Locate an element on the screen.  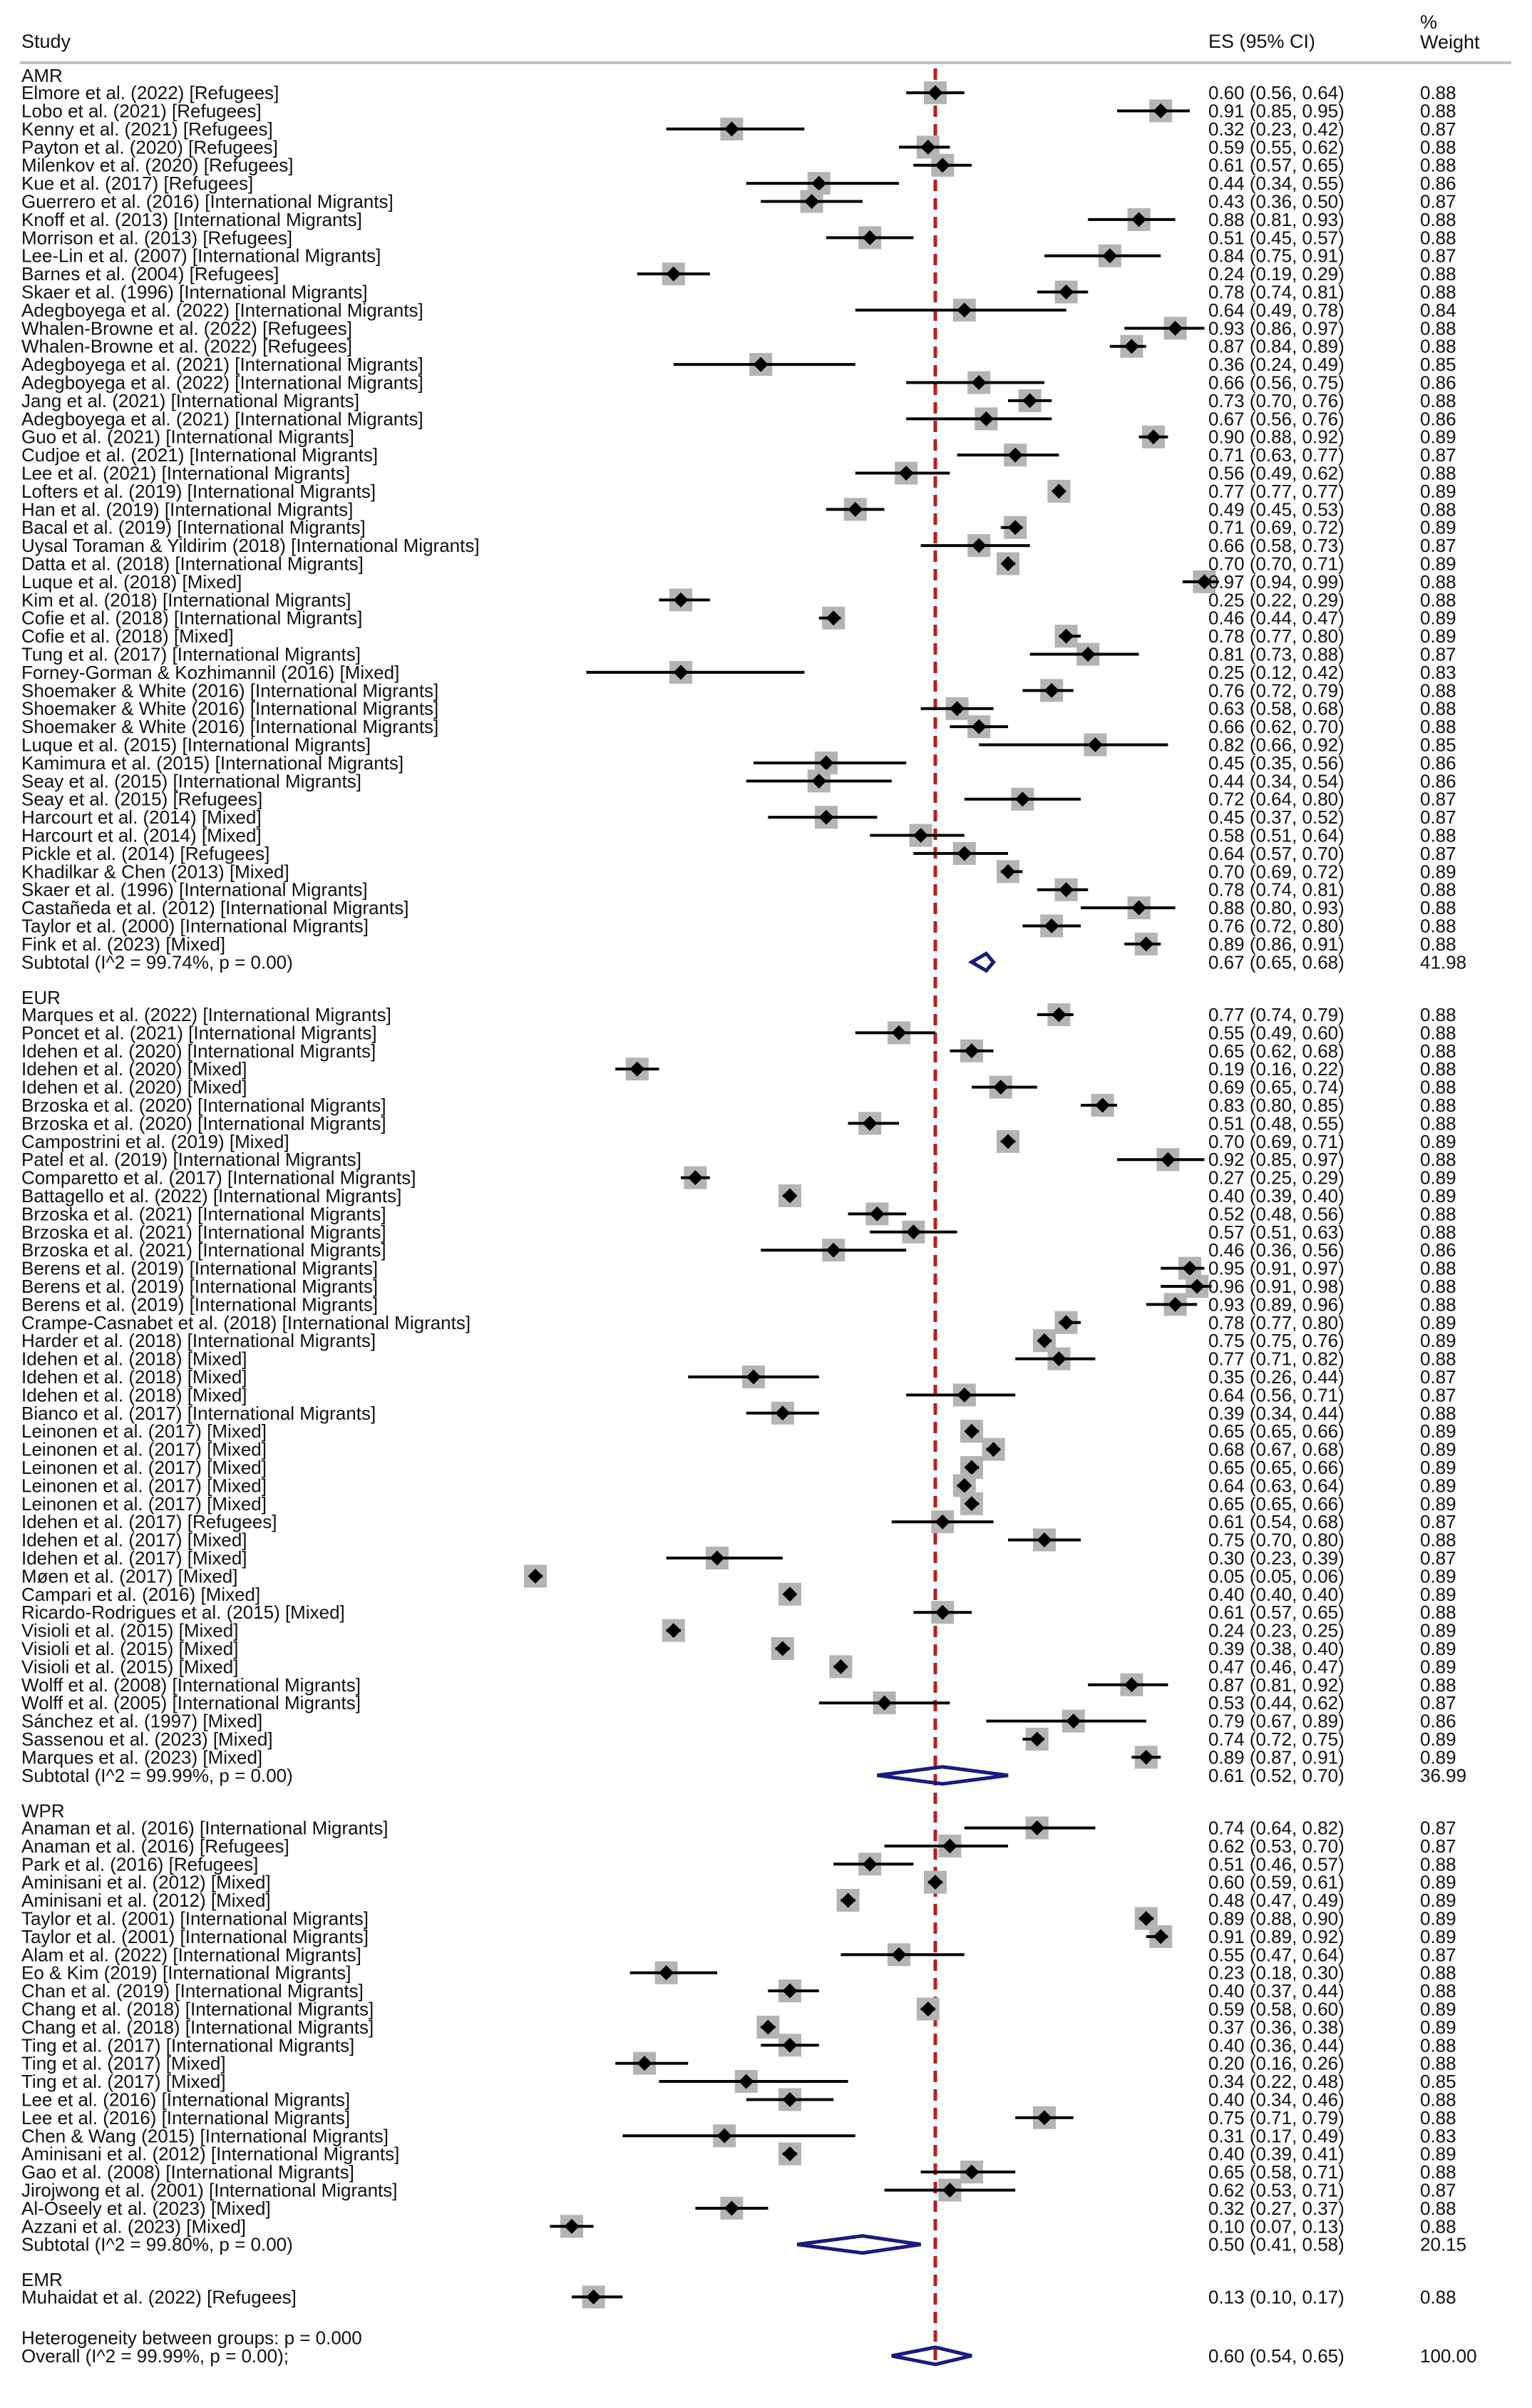
weight-value: 0.84 is located at coordinates (1438, 310).